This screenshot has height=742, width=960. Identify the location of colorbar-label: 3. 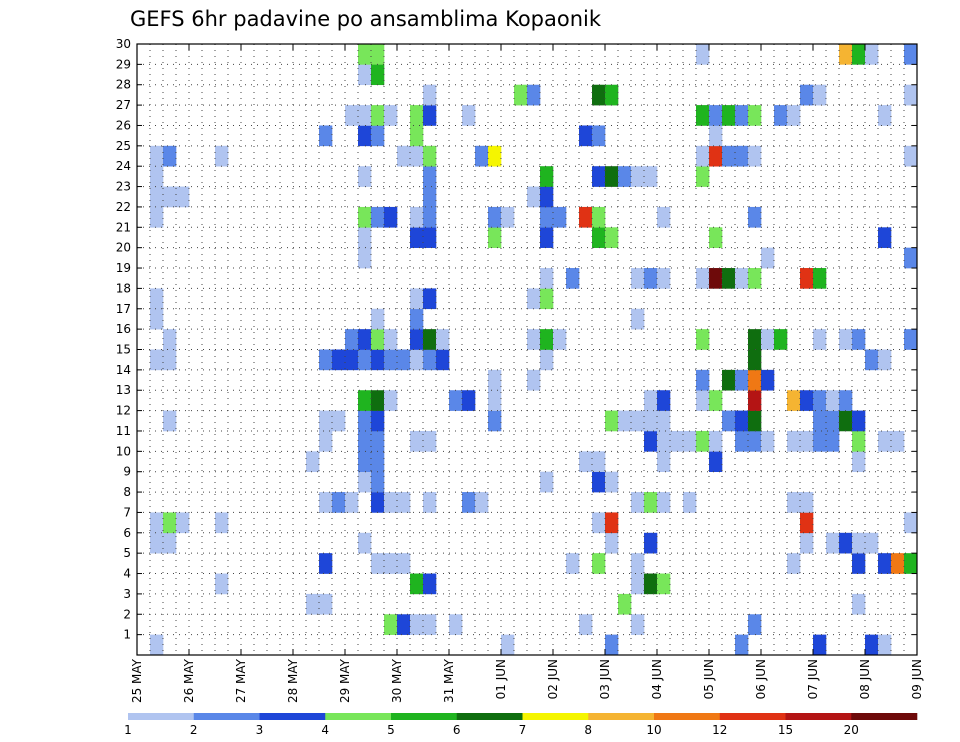
(260, 730).